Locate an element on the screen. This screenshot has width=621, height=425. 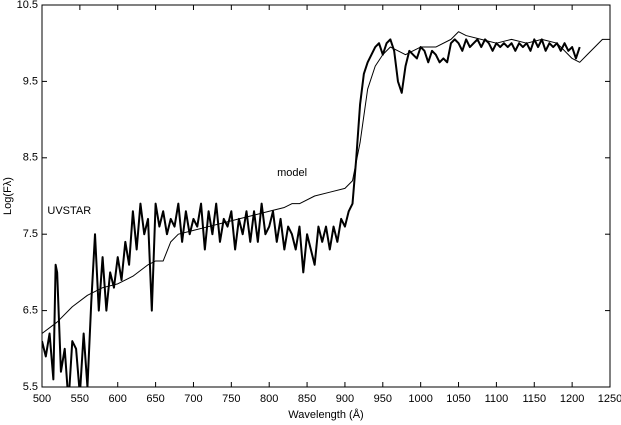
x-tick-label: 1250 is located at coordinates (609, 399).